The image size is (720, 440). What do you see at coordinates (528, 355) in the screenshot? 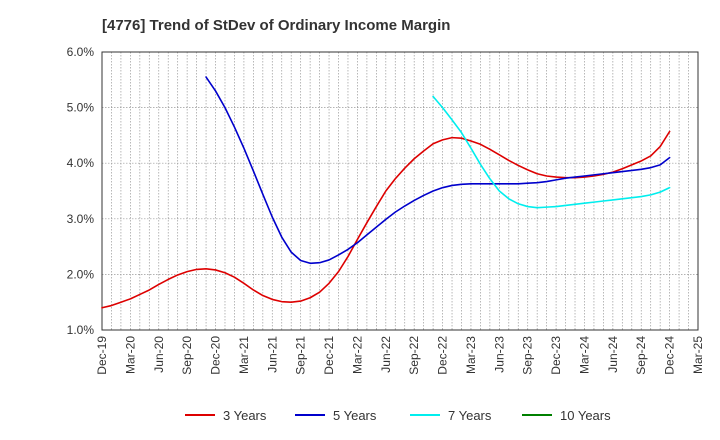
I see `x-tick-label: Sep-23` at bounding box center [528, 355].